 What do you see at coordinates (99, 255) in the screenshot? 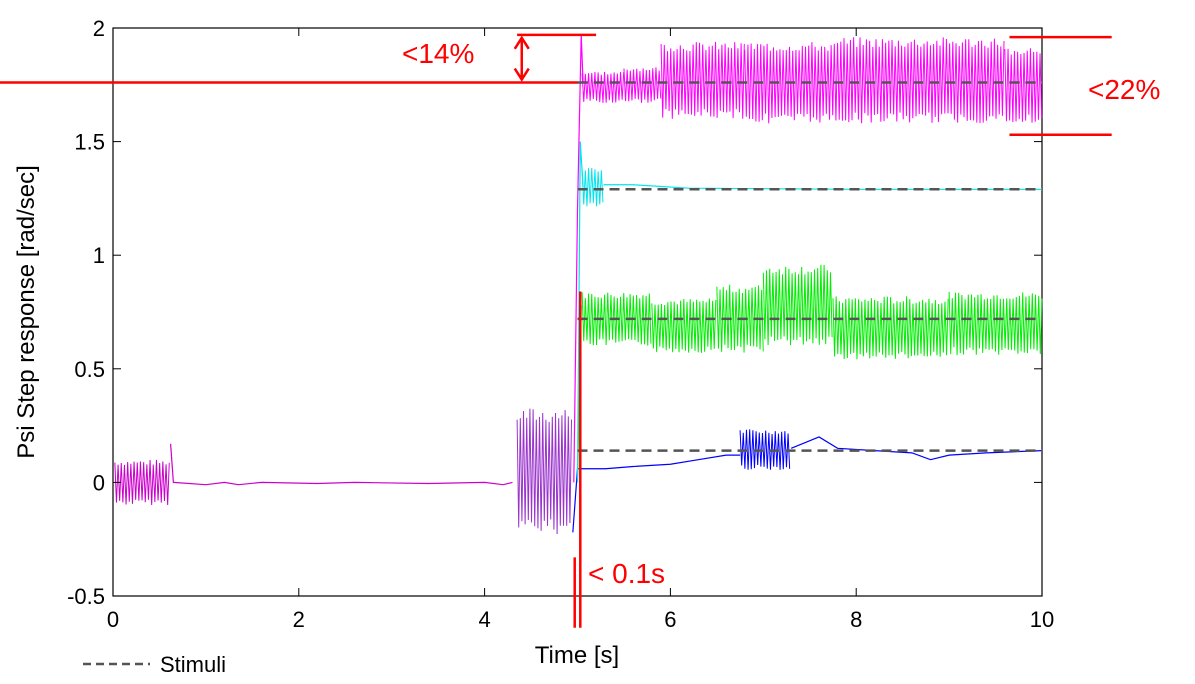
I see `y-tick-label: 1` at bounding box center [99, 255].